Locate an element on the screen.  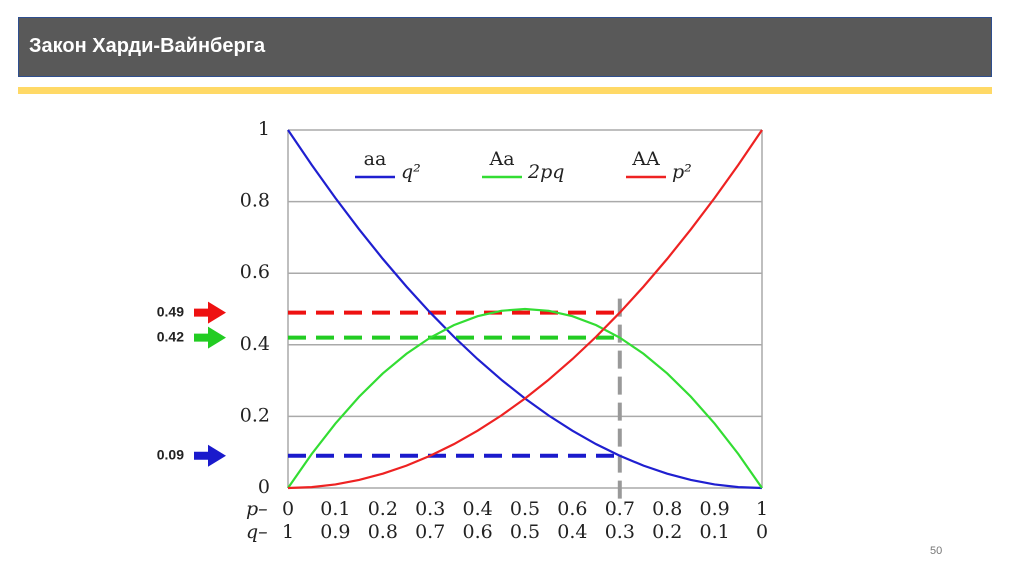
x-tick-label: 0.9 is located at coordinates (714, 509).